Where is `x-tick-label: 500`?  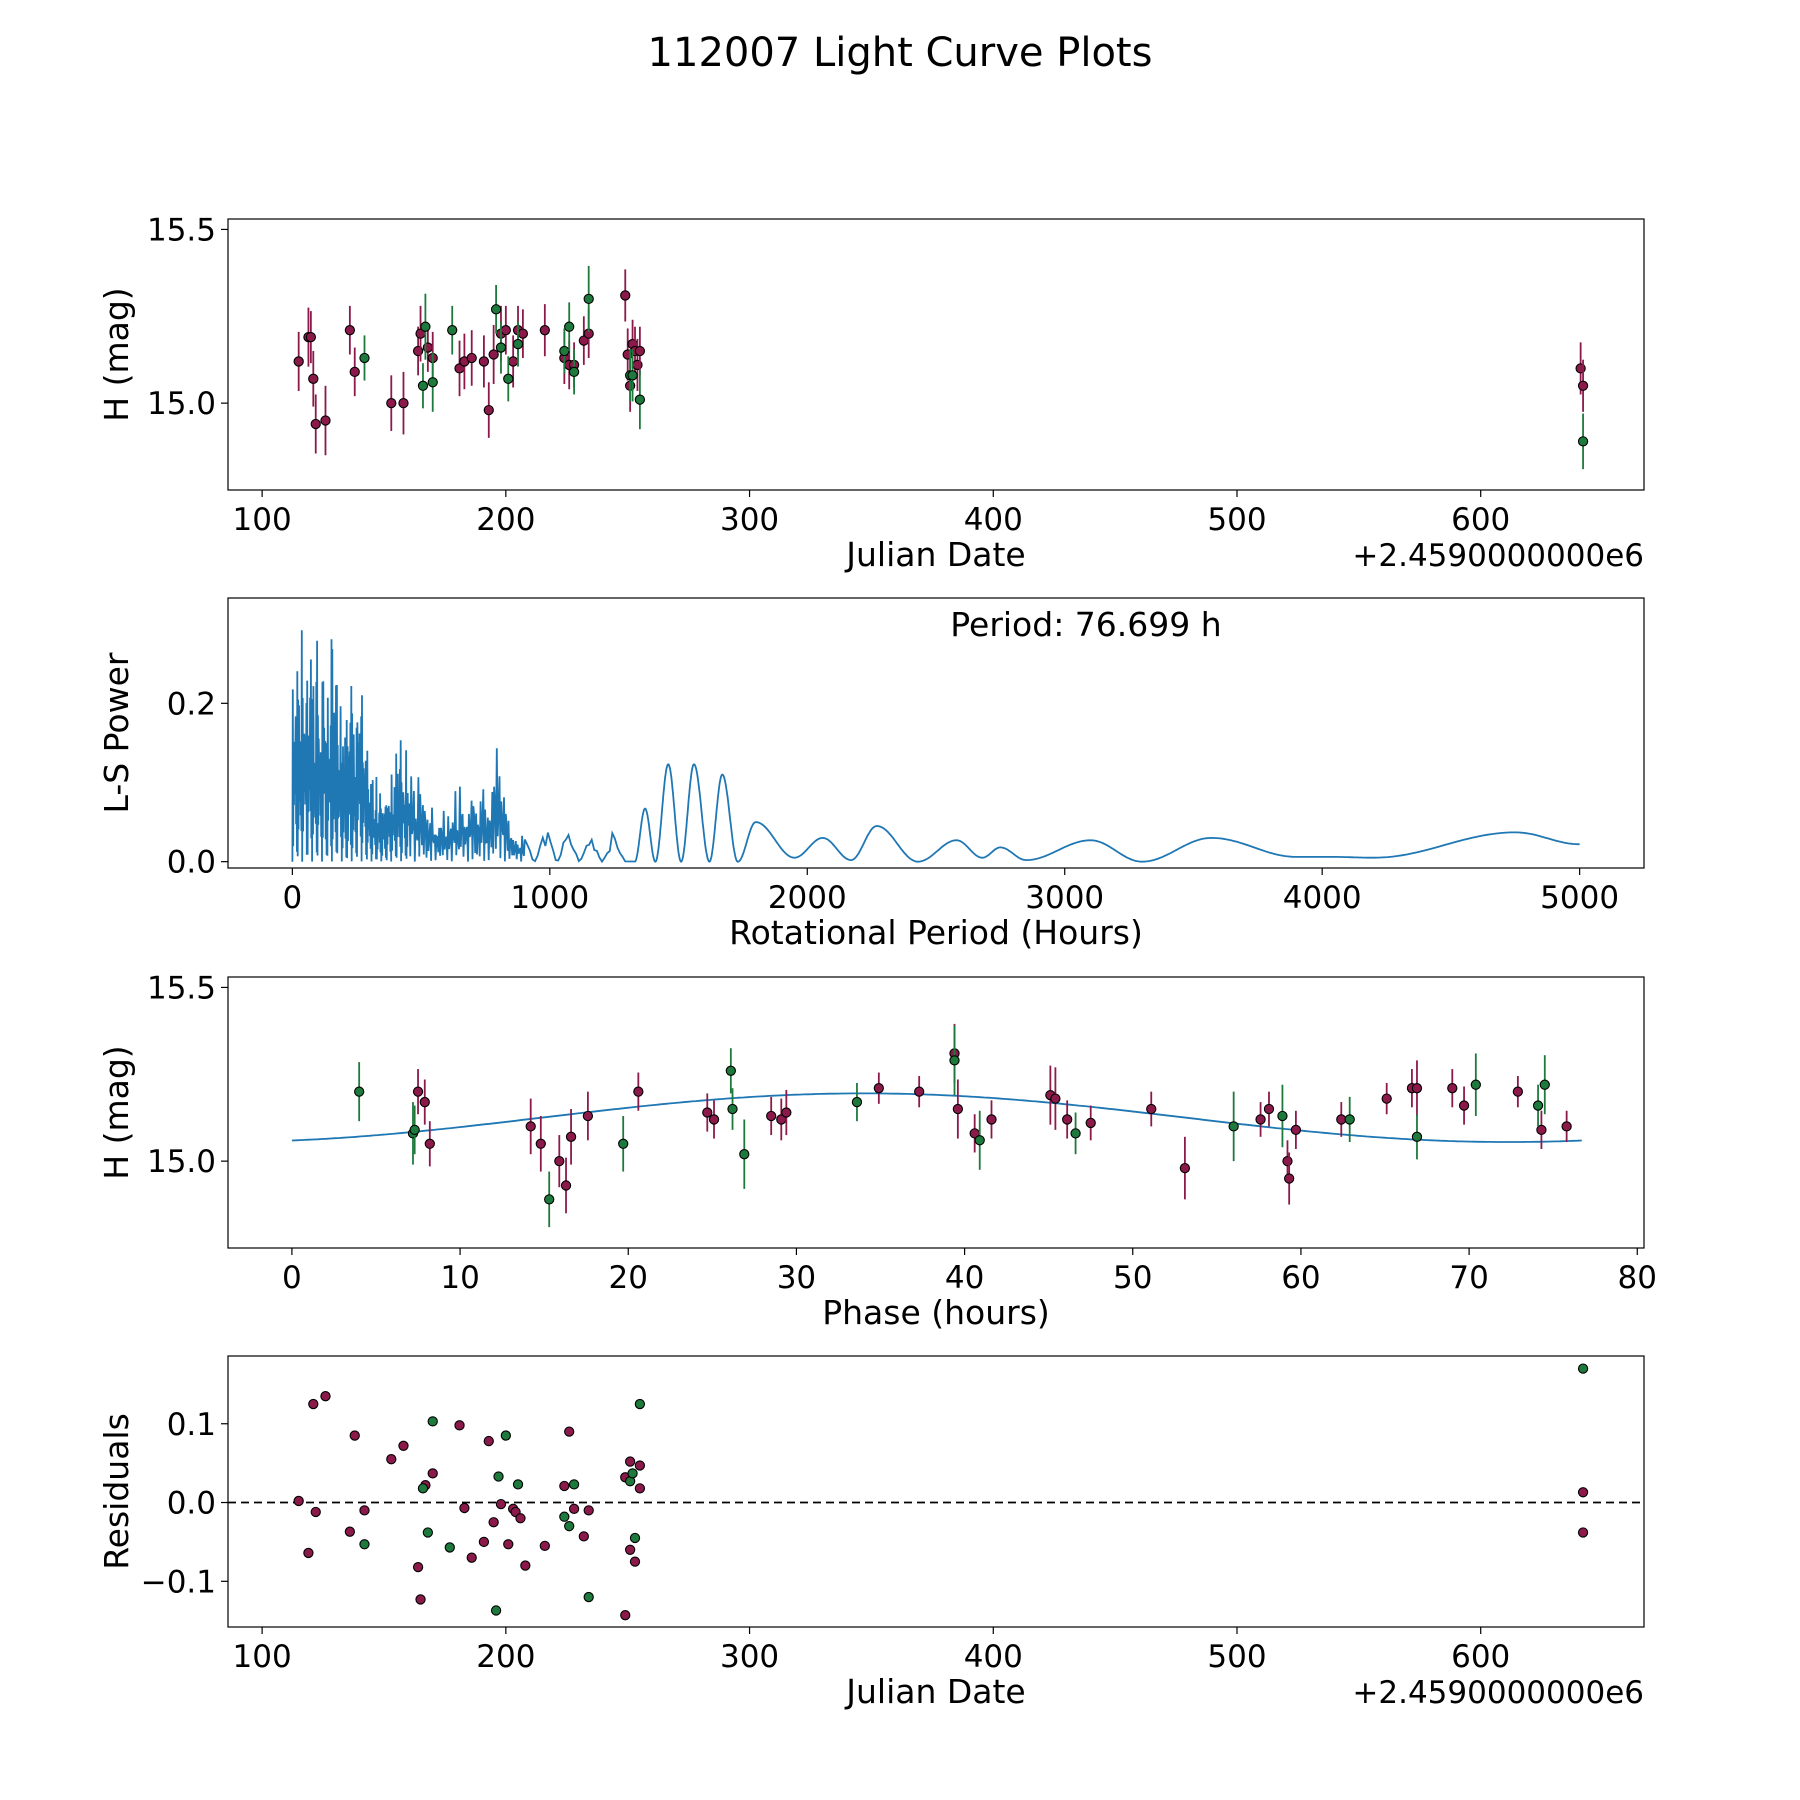 x-tick-label: 500 is located at coordinates (1236, 520).